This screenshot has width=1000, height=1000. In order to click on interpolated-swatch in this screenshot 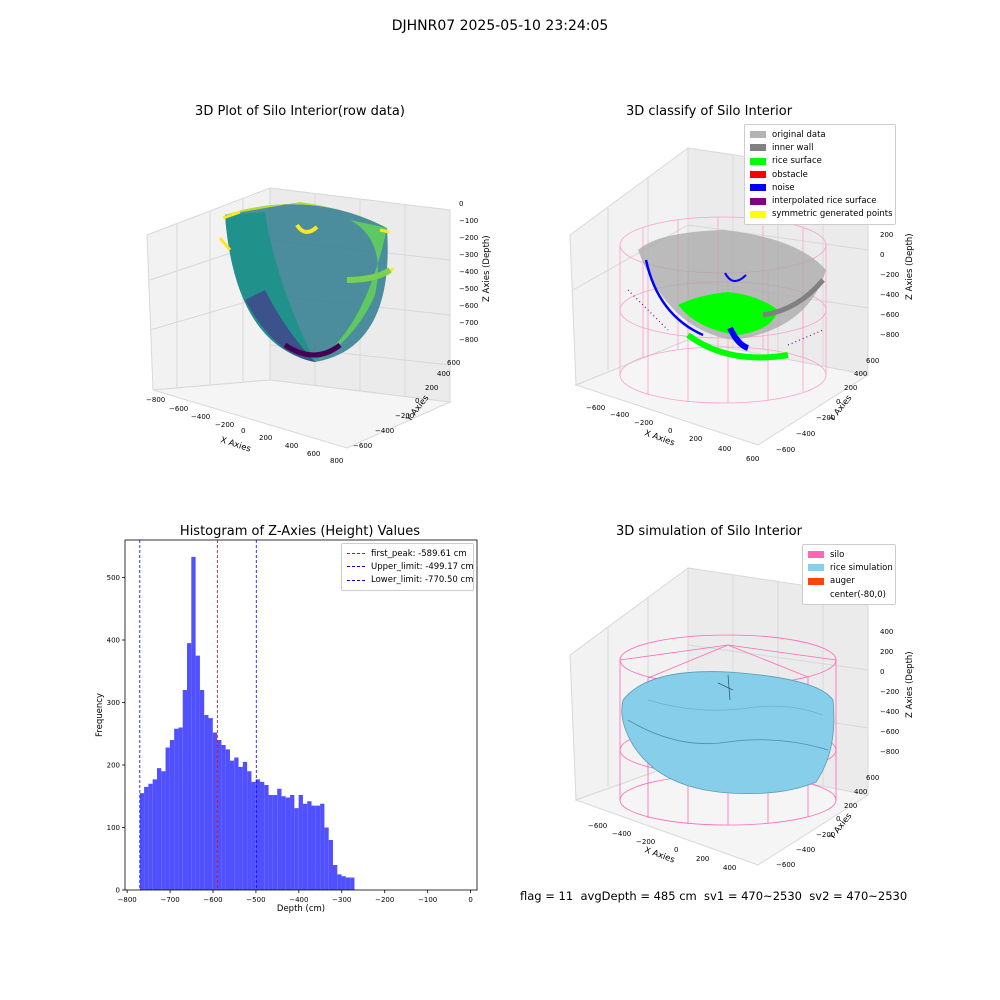, I will do `click(758, 201)`.